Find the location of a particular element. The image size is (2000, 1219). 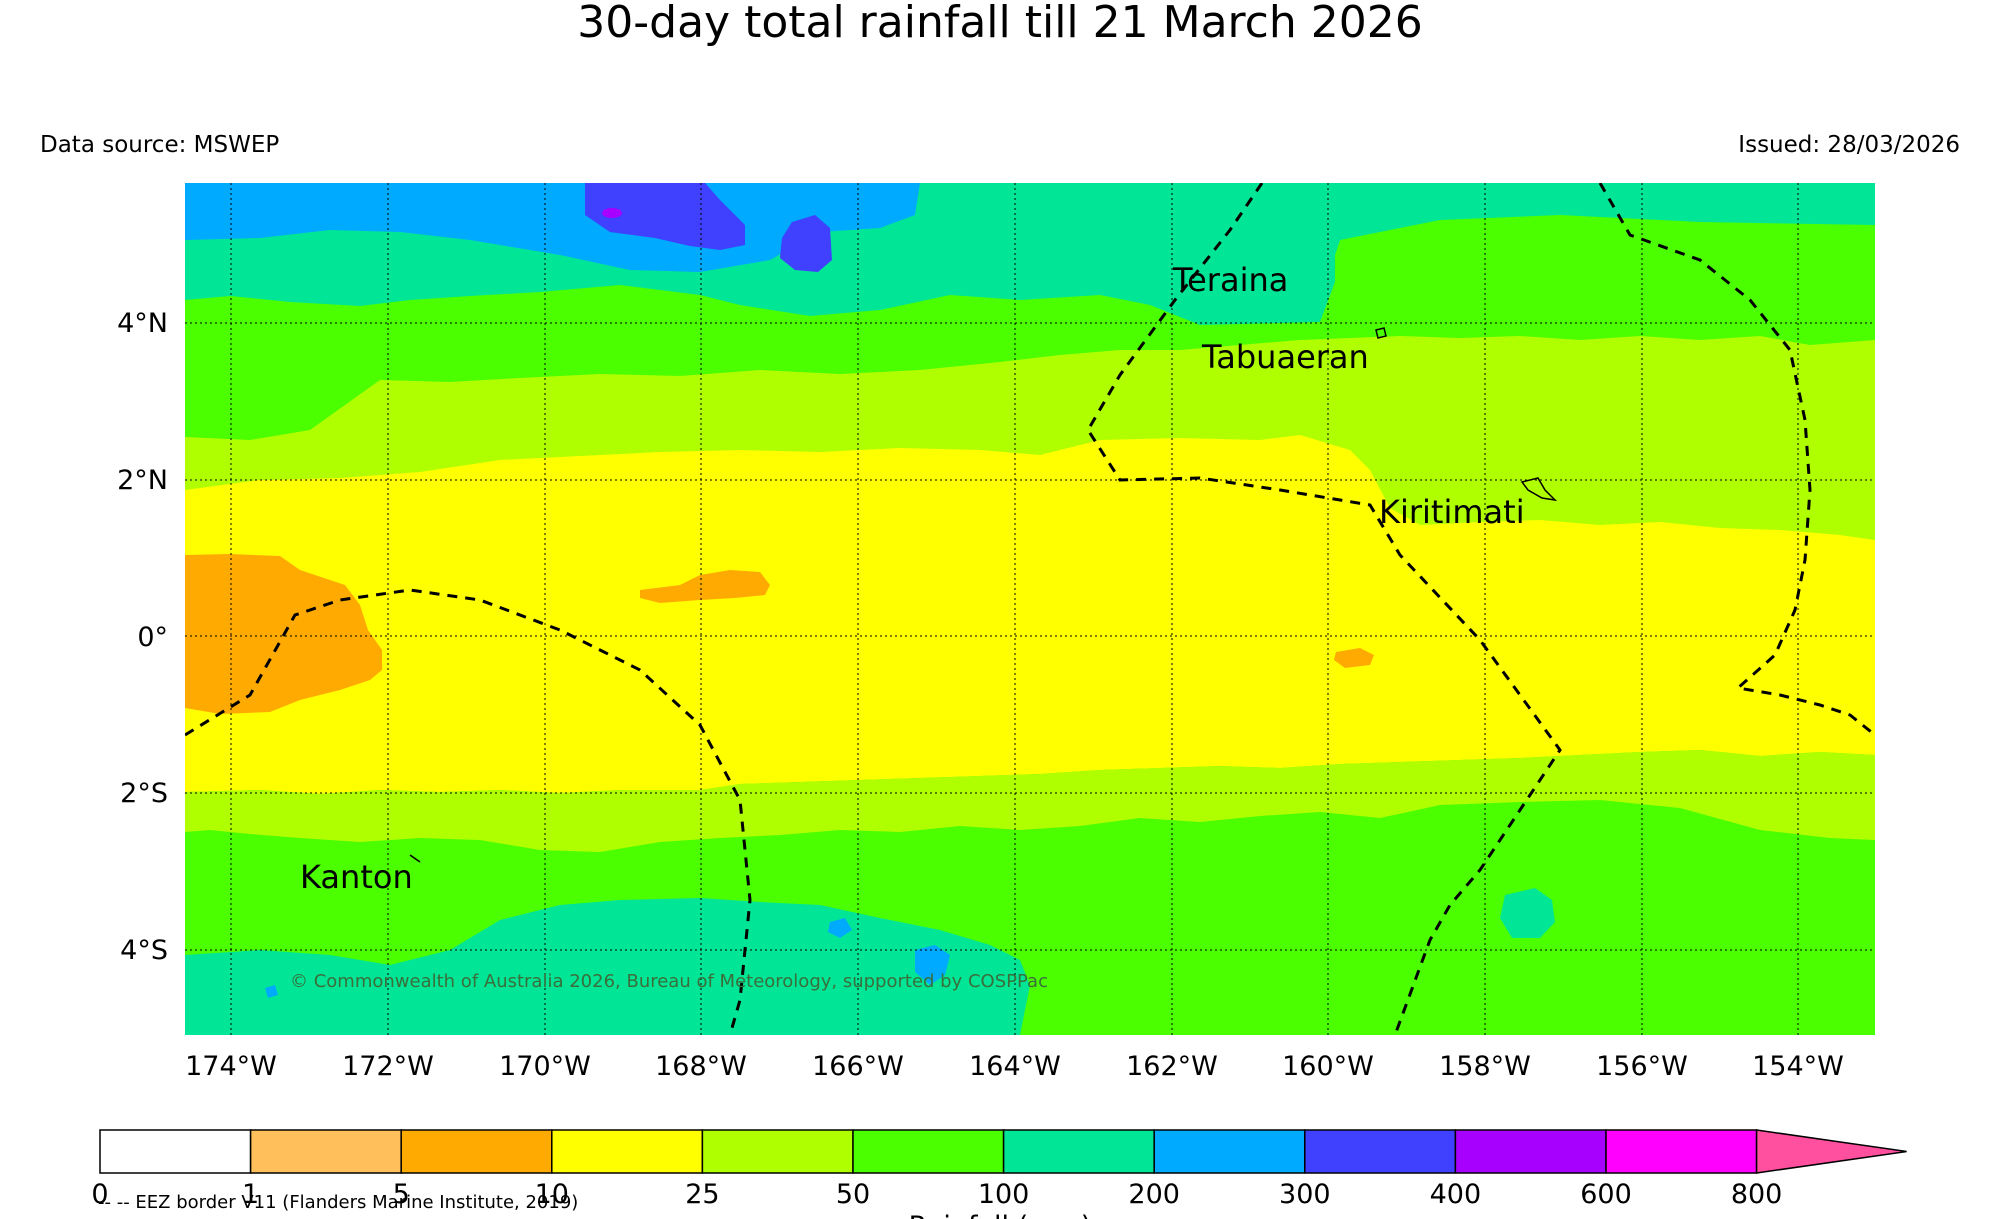

colorbar-tick-label: 400 is located at coordinates (1456, 1194).